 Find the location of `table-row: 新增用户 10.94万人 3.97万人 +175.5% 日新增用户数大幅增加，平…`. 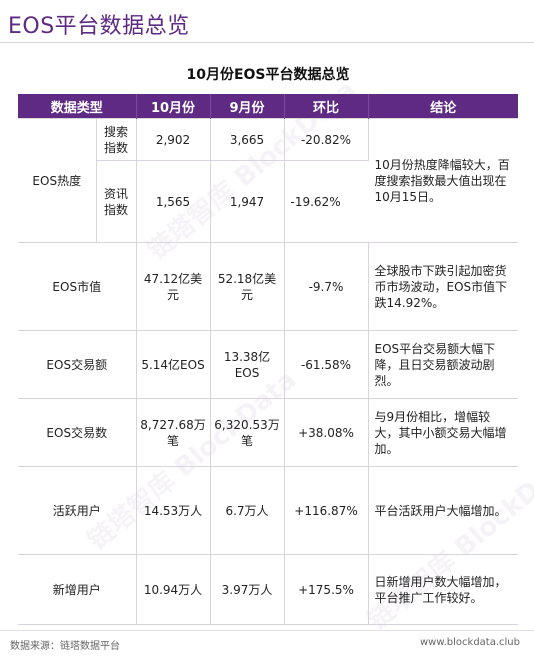

table-row: 新增用户 10.94万人 3.97万人 +175.5% 日新增用户数大幅增加，平… is located at coordinates (268, 589).